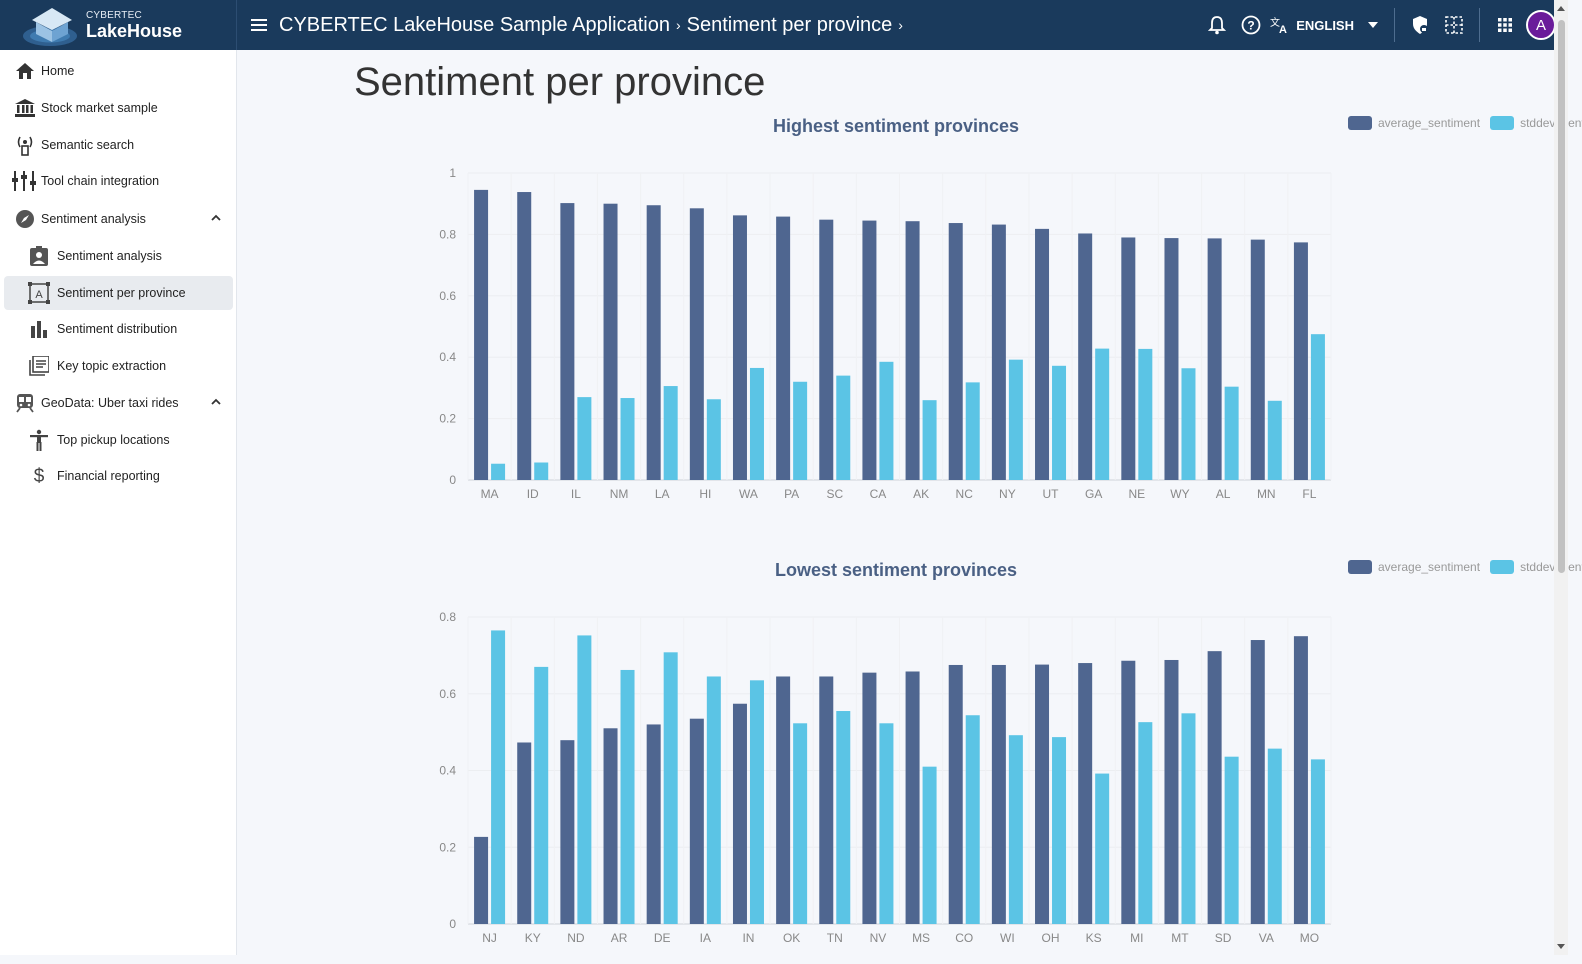 The image size is (1582, 964). Describe the element at coordinates (259, 25) in the screenshot. I see `menu-toggle-button` at that location.